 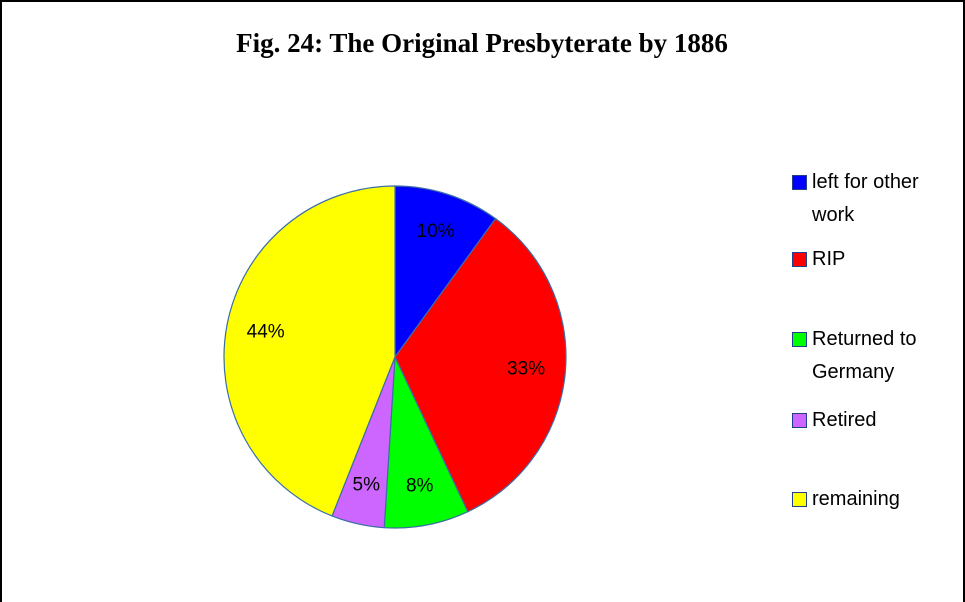 What do you see at coordinates (266, 331) in the screenshot?
I see `data-label: 44%` at bounding box center [266, 331].